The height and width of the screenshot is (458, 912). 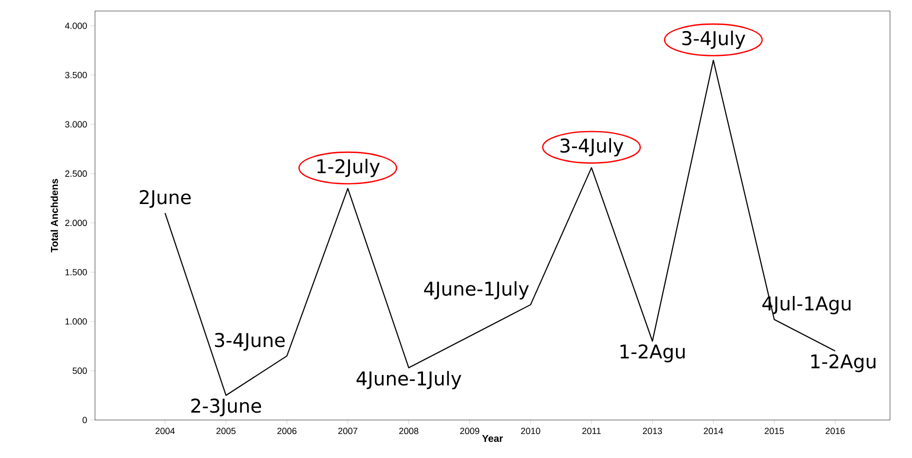 I want to click on x-tick-label: 2008, so click(x=408, y=431).